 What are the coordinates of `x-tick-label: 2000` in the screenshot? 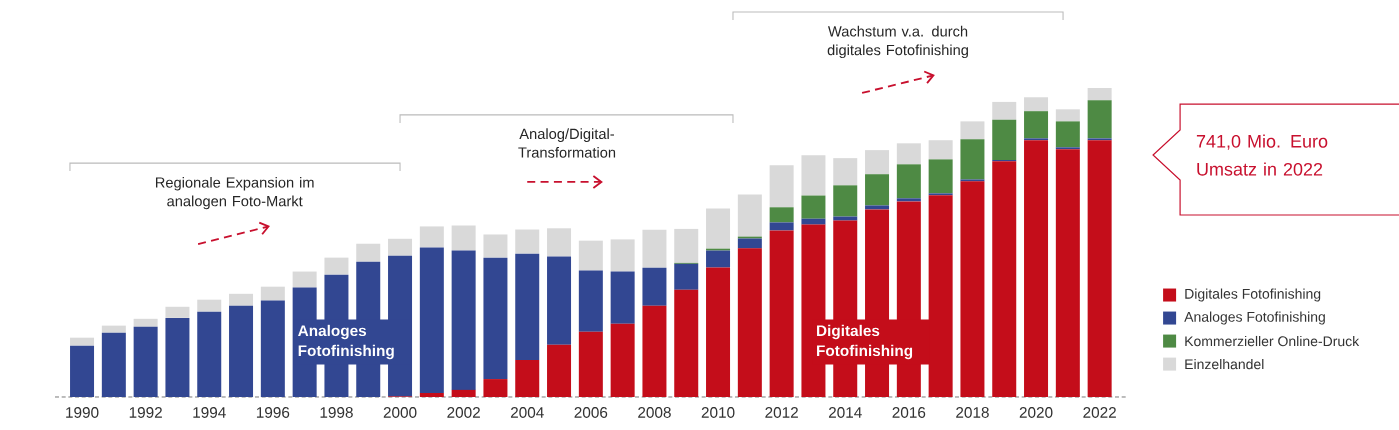 It's located at (400, 412).